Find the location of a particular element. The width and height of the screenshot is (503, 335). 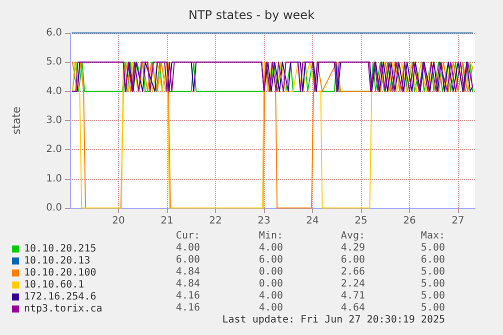

x-tick-label: 25 is located at coordinates (361, 221).